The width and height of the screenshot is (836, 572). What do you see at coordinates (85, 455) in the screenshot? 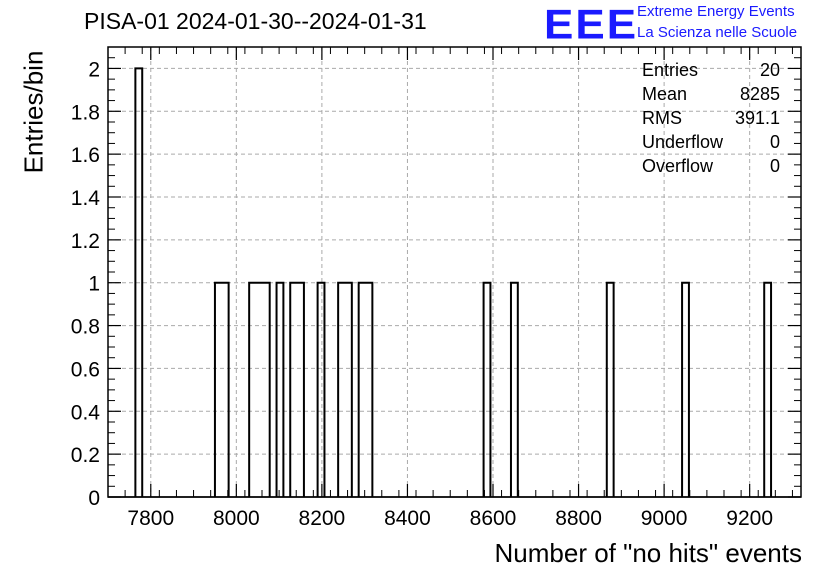
I see `y-tick-label: 0.2` at bounding box center [85, 455].